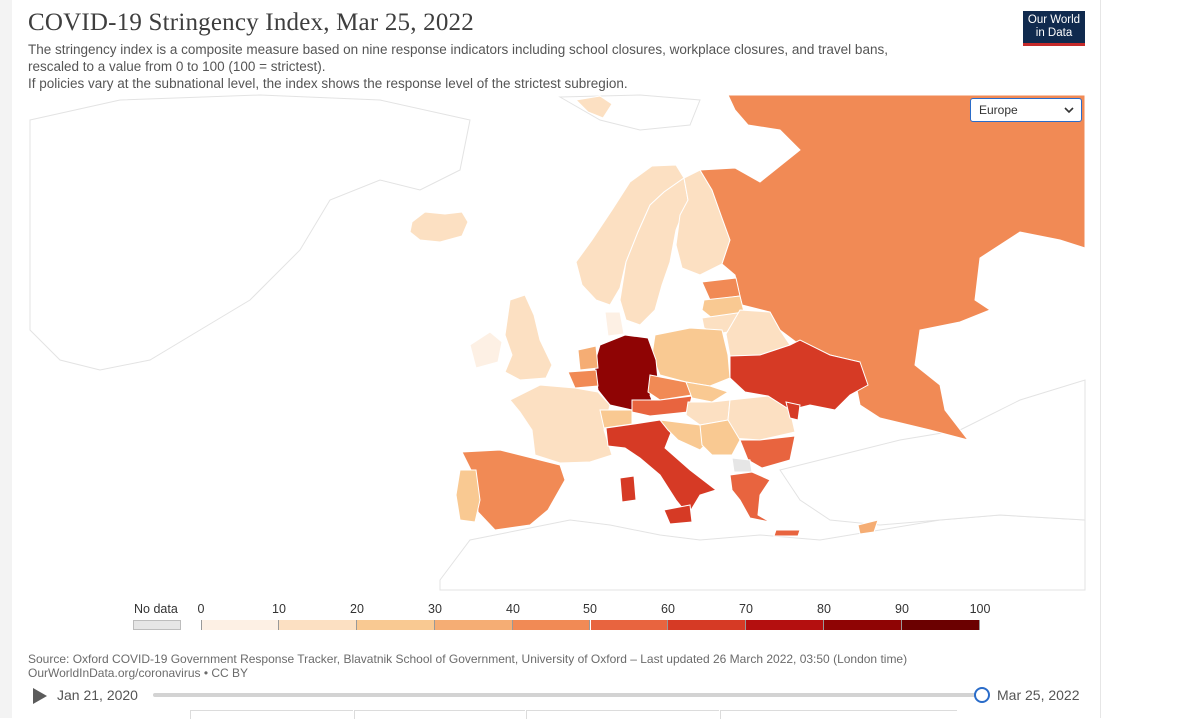 This screenshot has height=719, width=1185. I want to click on land-greenland, so click(250, 232).